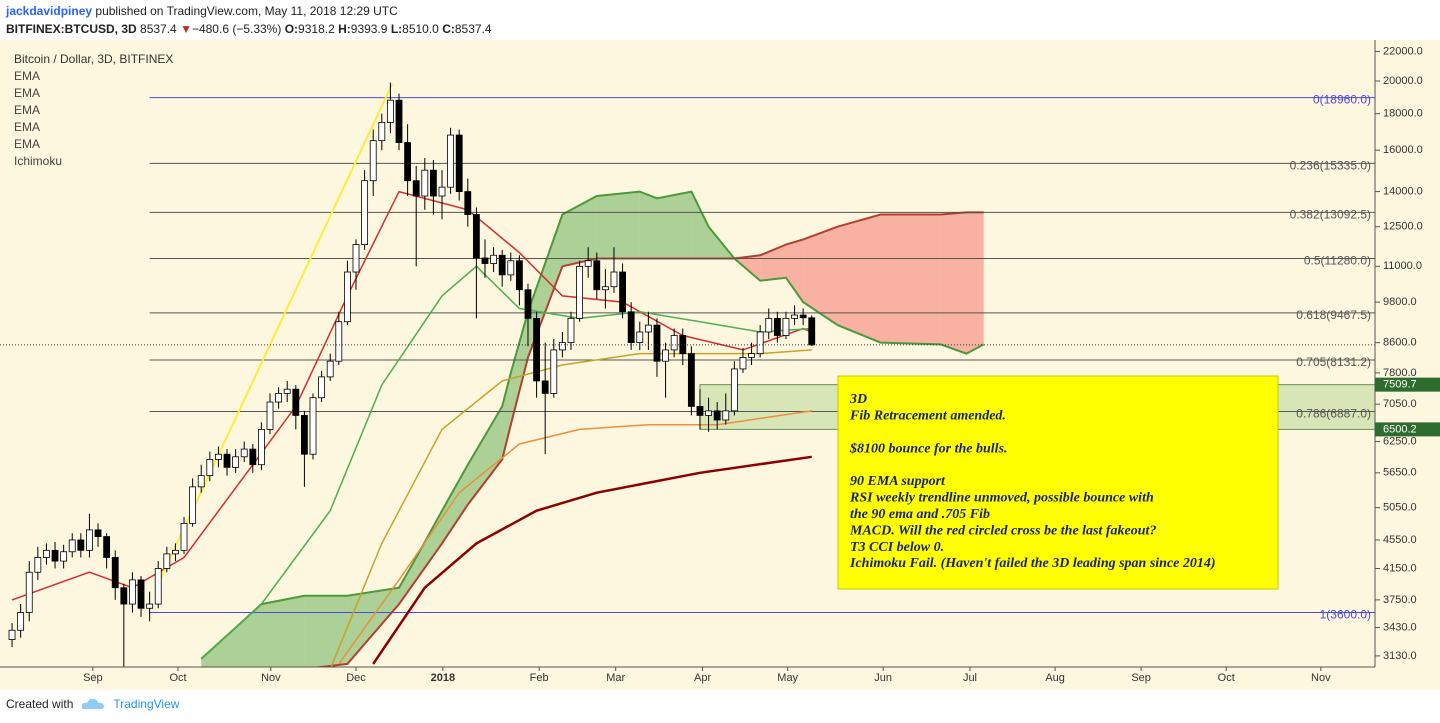  I want to click on y-tick-label: 5650.0, so click(1400, 473).